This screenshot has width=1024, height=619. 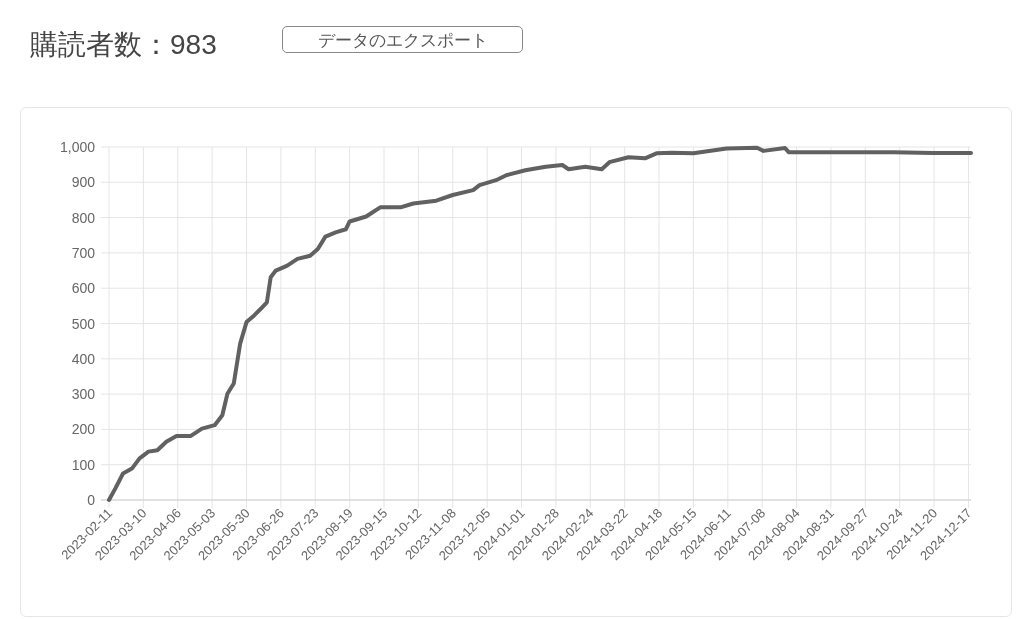 What do you see at coordinates (83, 429) in the screenshot?
I see `y-tick-label: 200` at bounding box center [83, 429].